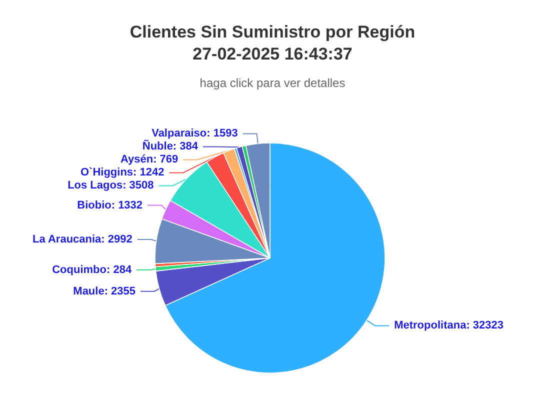  What do you see at coordinates (82, 239) in the screenshot?
I see `slice-label: La Araucania: 2992` at bounding box center [82, 239].